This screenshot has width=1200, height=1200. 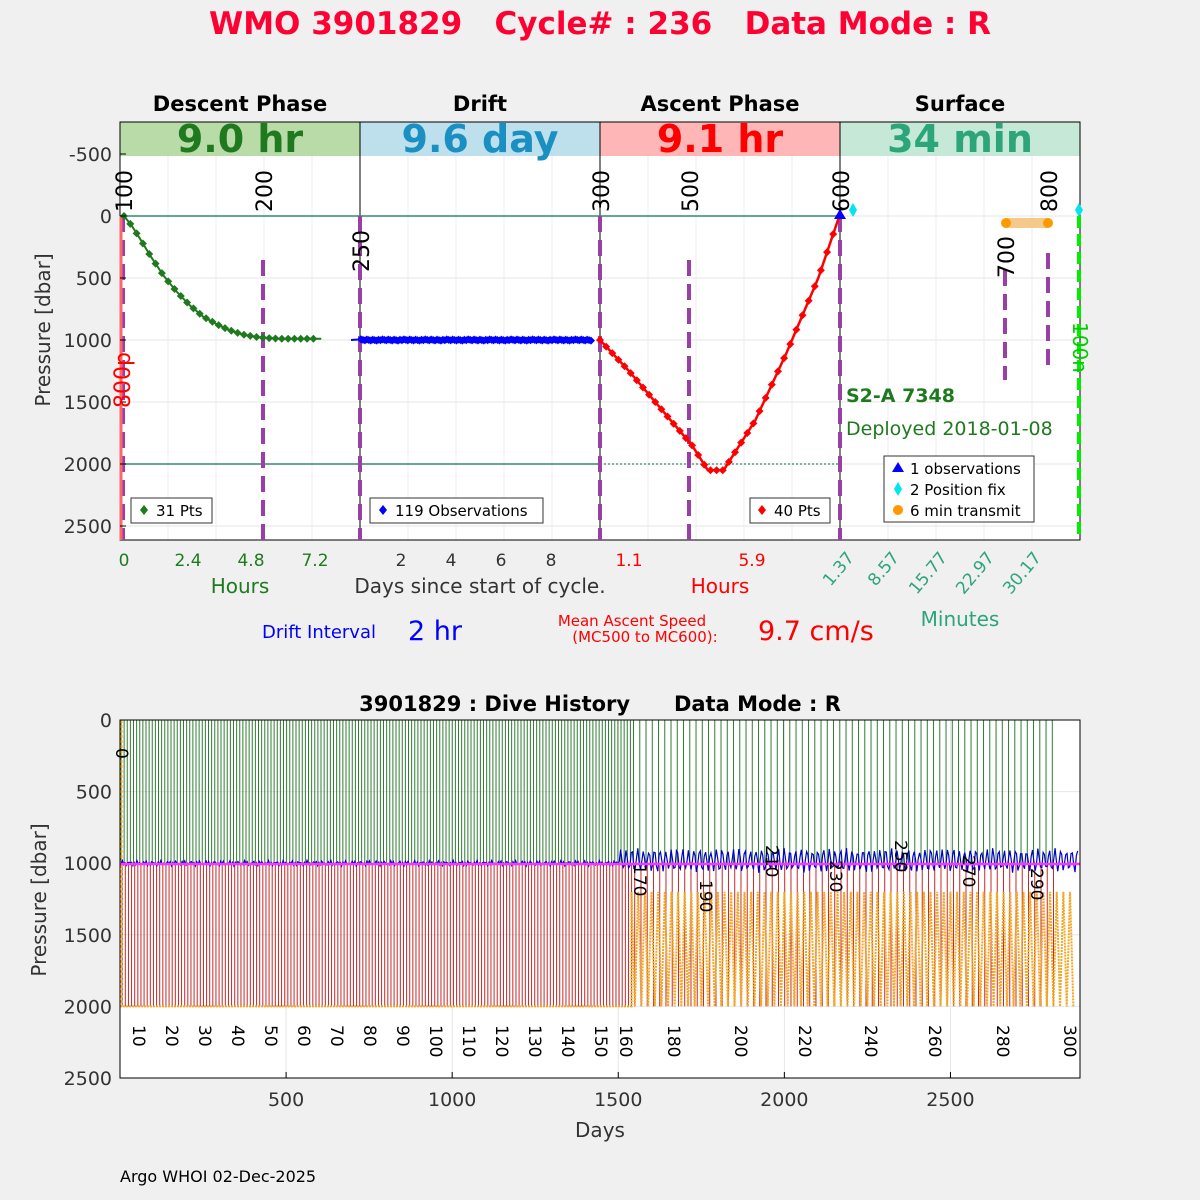 I want to click on ascent-xtick-5.9: 5.9, so click(x=751, y=561).